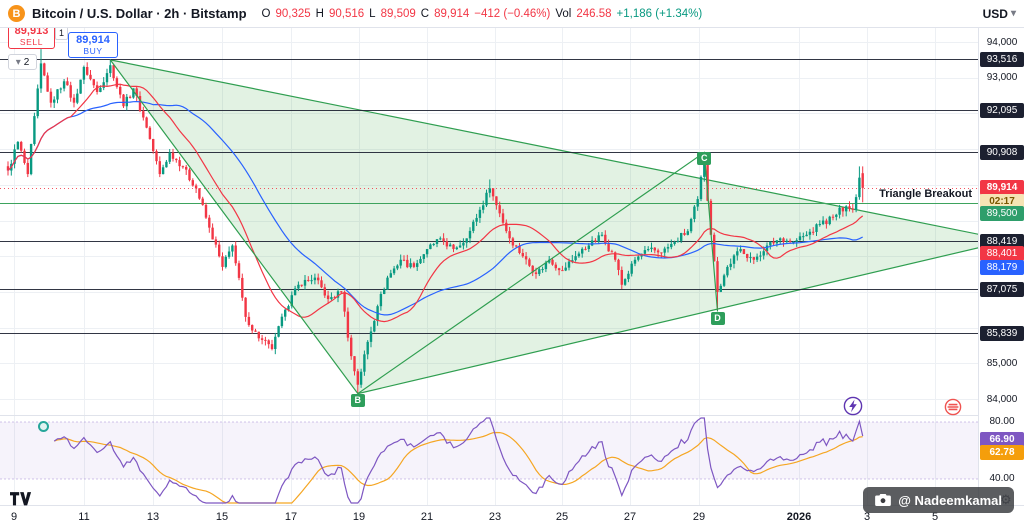 The width and height of the screenshot is (1024, 527). Describe the element at coordinates (1002, 202) in the screenshot. I see `price-tag-countdown: 02:17` at that location.